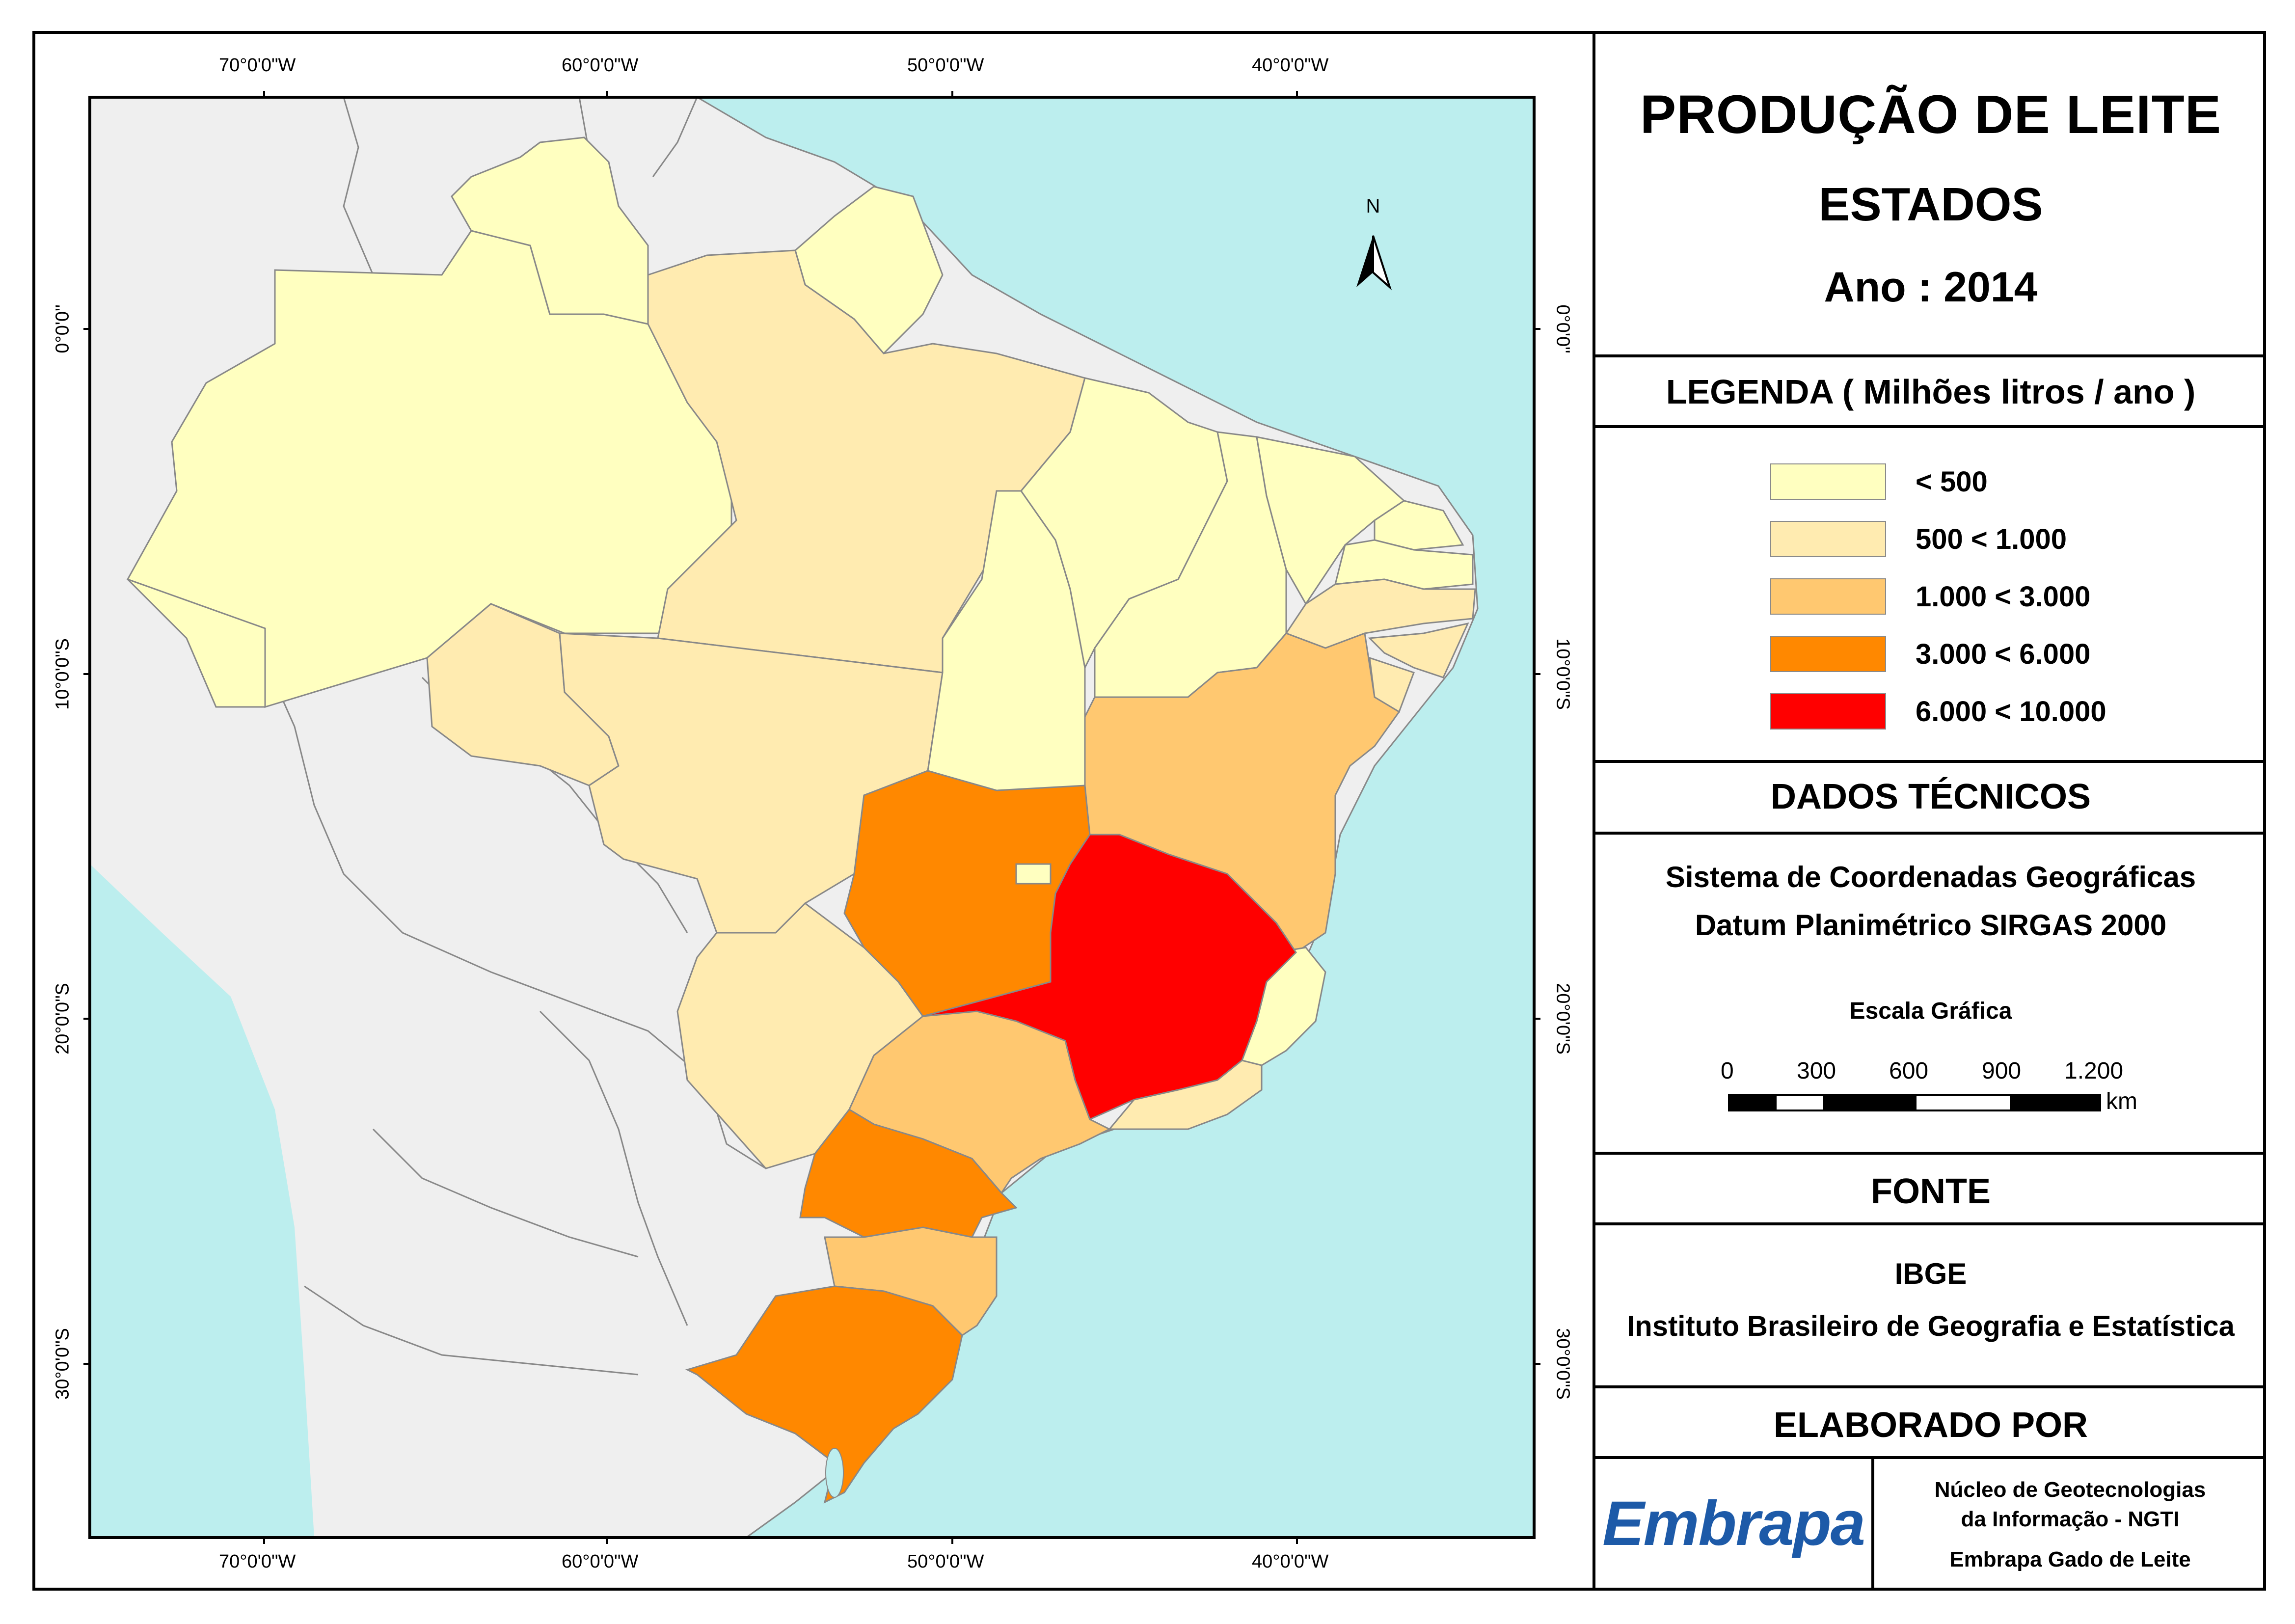 The image size is (2295, 1624). What do you see at coordinates (2011, 711) in the screenshot?
I see `legend-label-5: 6.000 < 10.000` at bounding box center [2011, 711].